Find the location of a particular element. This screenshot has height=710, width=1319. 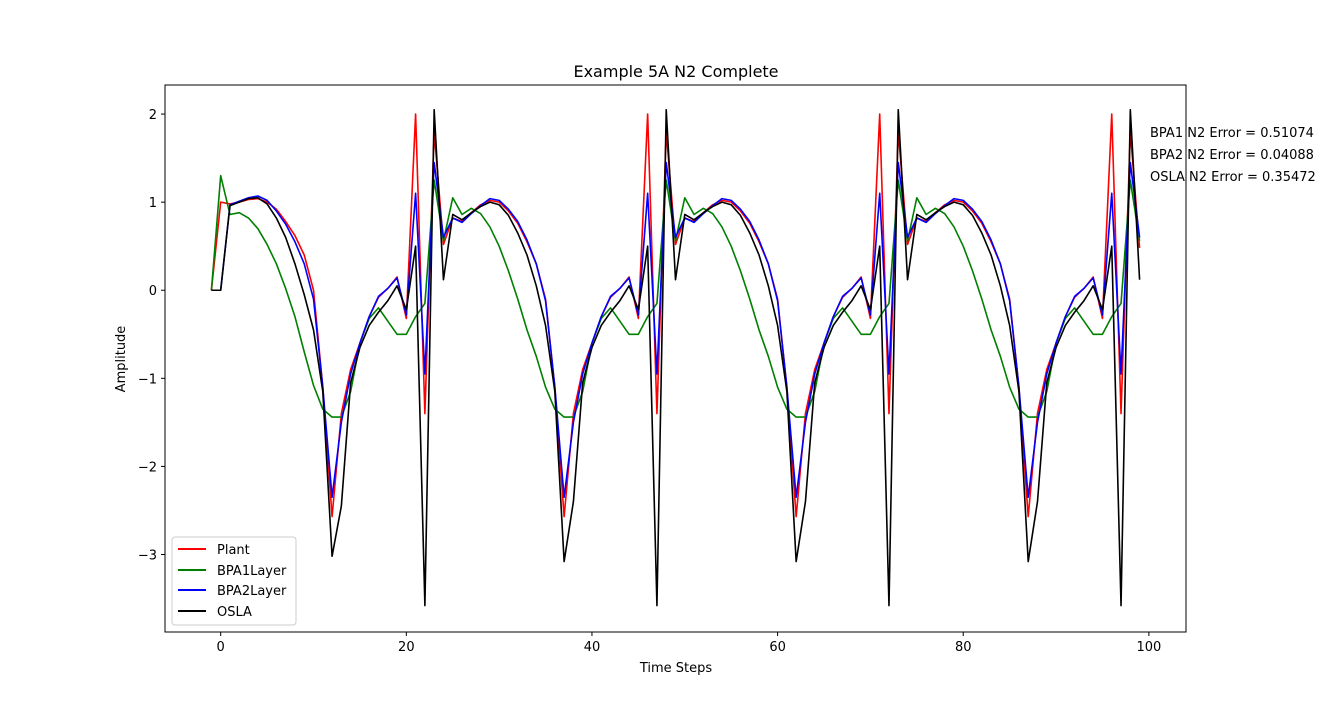

x-tick-label: 0 is located at coordinates (221, 647).